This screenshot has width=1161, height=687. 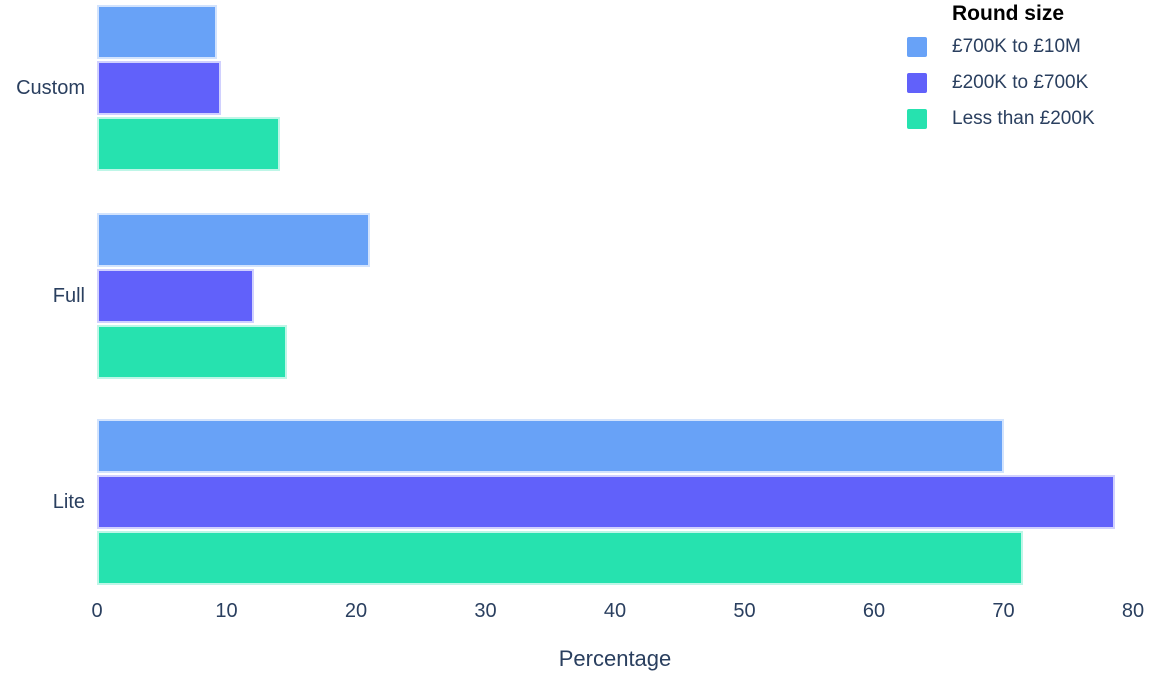 I want to click on x-tick-50: 50, so click(x=744, y=611).